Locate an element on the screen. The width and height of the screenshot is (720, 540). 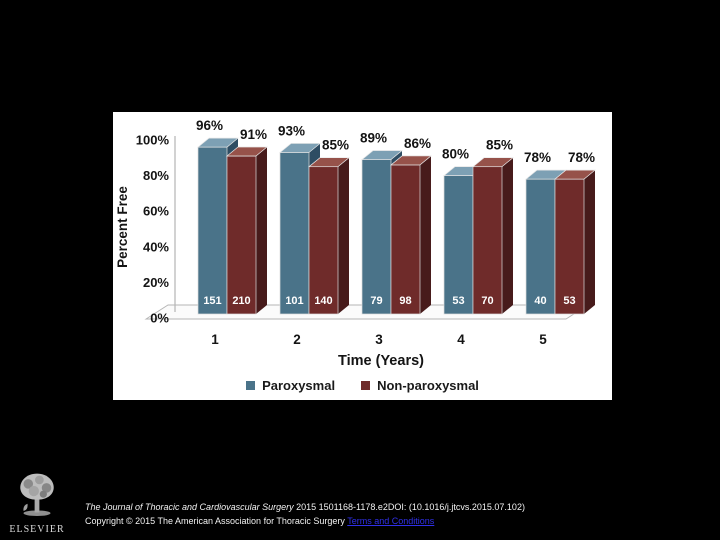
y-axis-title: Percent Free is located at coordinates (122, 227).